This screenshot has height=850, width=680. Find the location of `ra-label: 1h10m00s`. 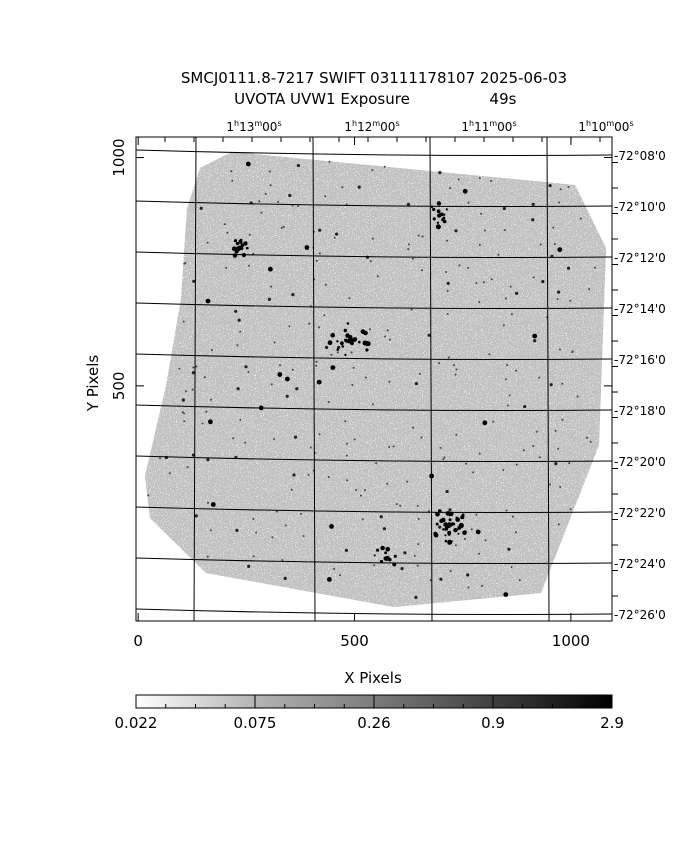

ra-label: 1h10m00s is located at coordinates (605, 126).